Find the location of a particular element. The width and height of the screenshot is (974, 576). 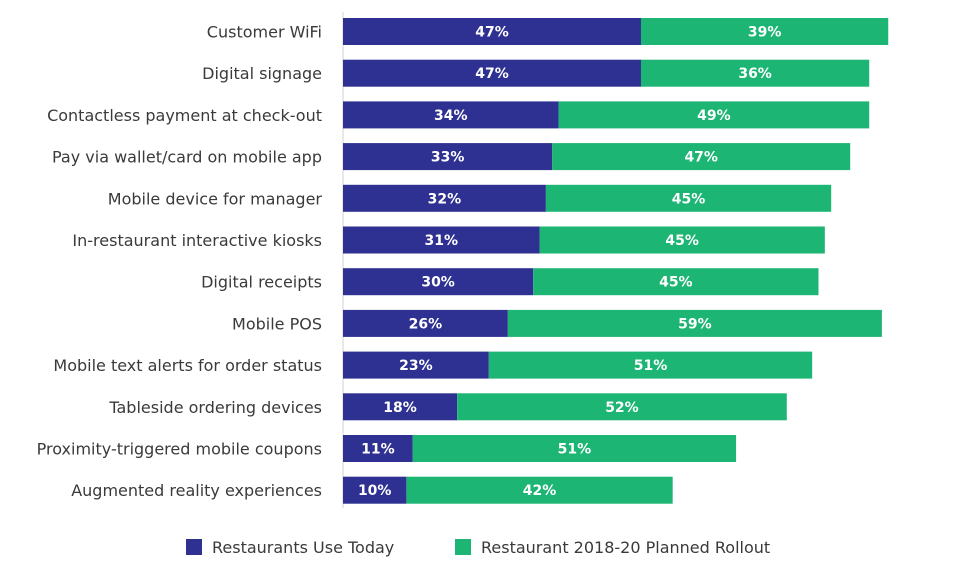

bar-value-label: 32% is located at coordinates (445, 199).